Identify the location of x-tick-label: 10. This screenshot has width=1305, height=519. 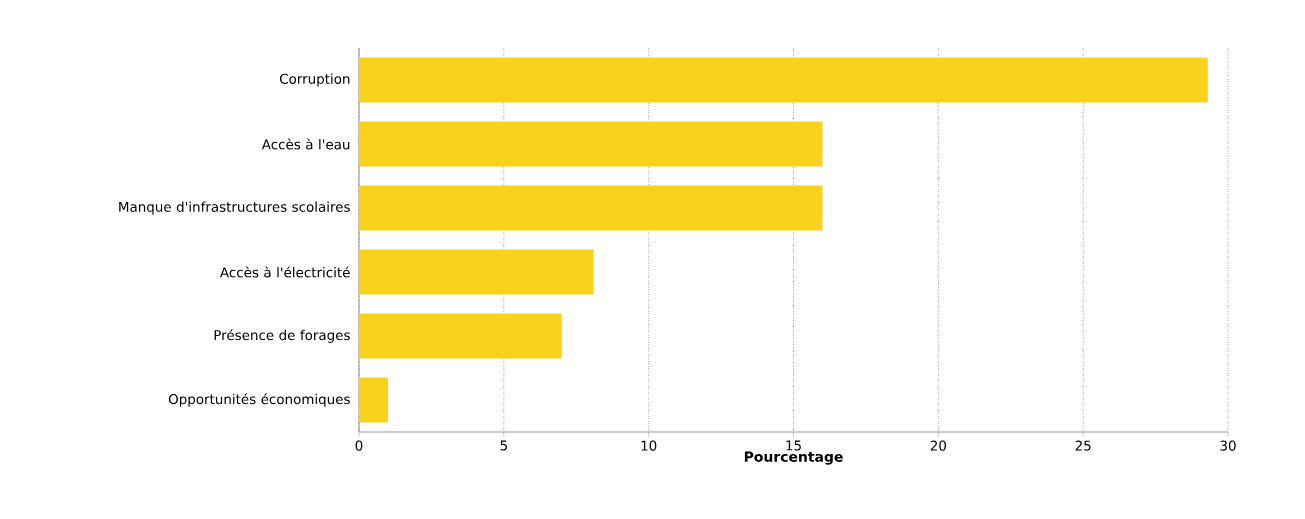
(649, 445).